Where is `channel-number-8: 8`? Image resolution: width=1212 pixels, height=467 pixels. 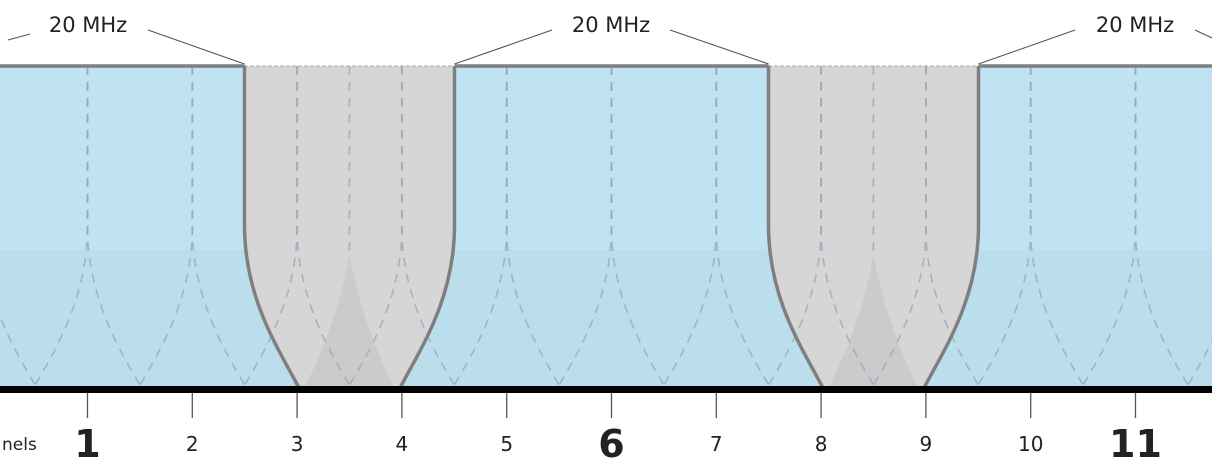 channel-number-8: 8 is located at coordinates (821, 444).